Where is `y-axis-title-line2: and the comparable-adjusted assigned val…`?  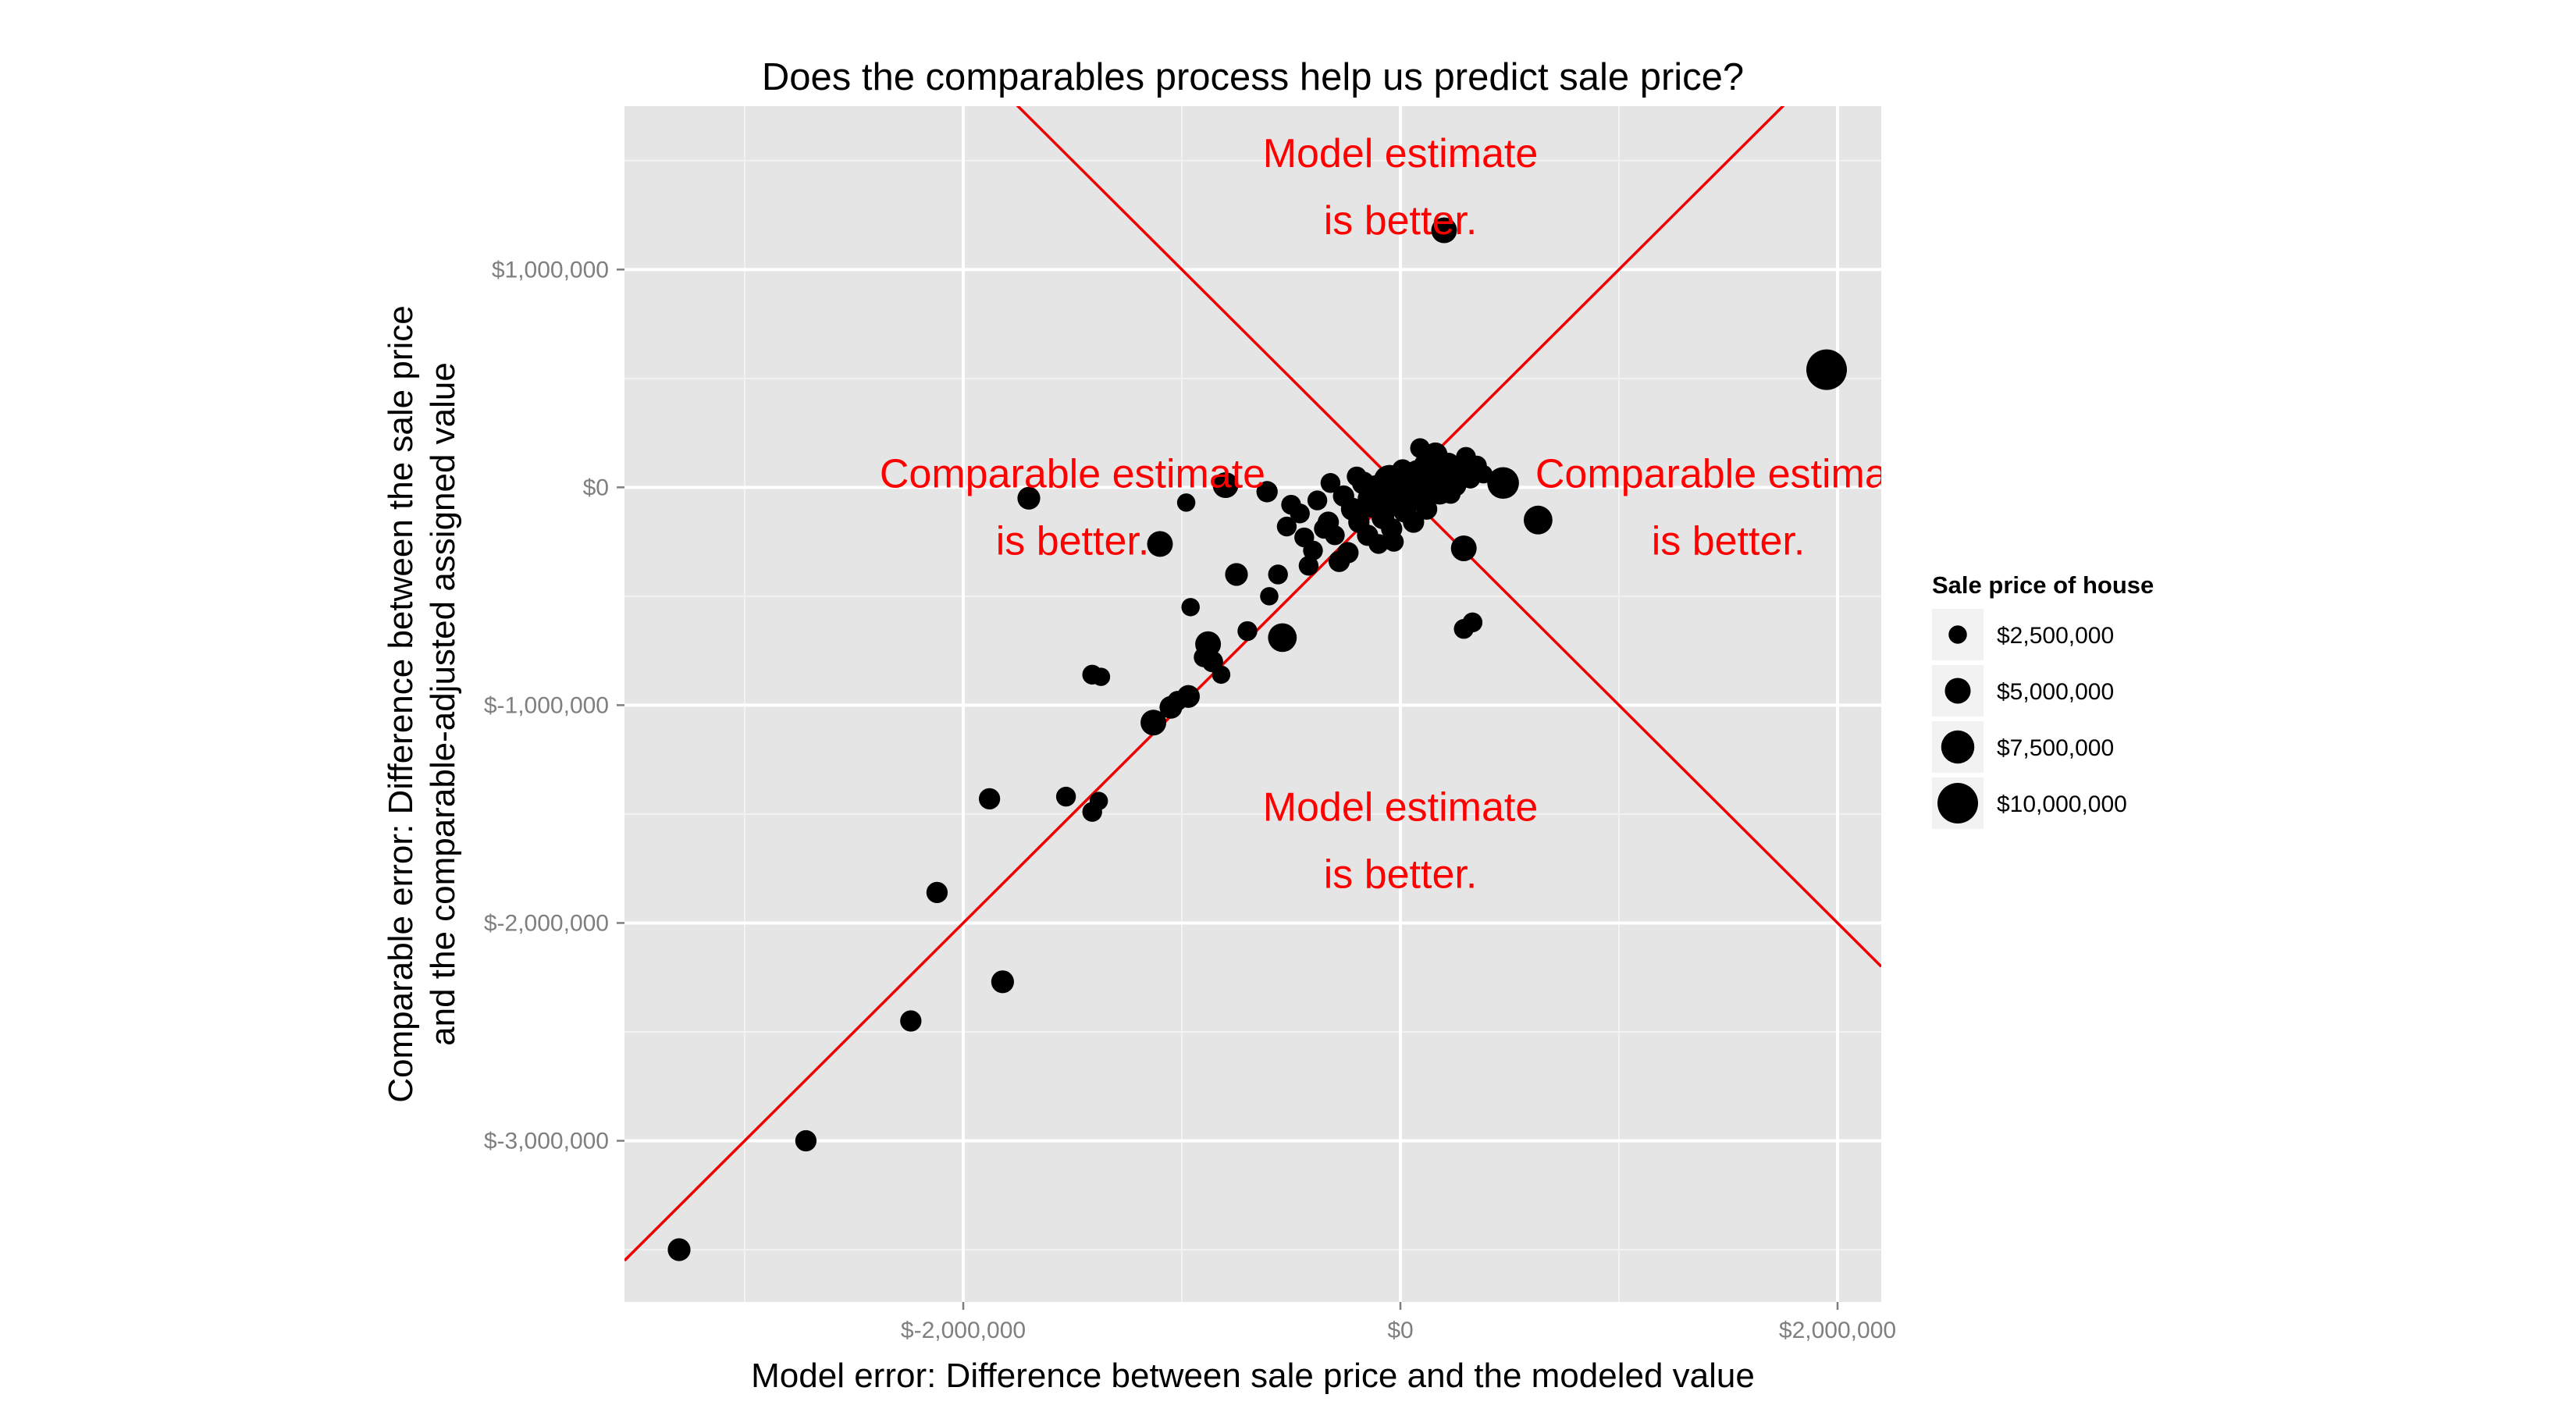
y-axis-title-line2: and the comparable-adjusted assigned val… is located at coordinates (443, 704).